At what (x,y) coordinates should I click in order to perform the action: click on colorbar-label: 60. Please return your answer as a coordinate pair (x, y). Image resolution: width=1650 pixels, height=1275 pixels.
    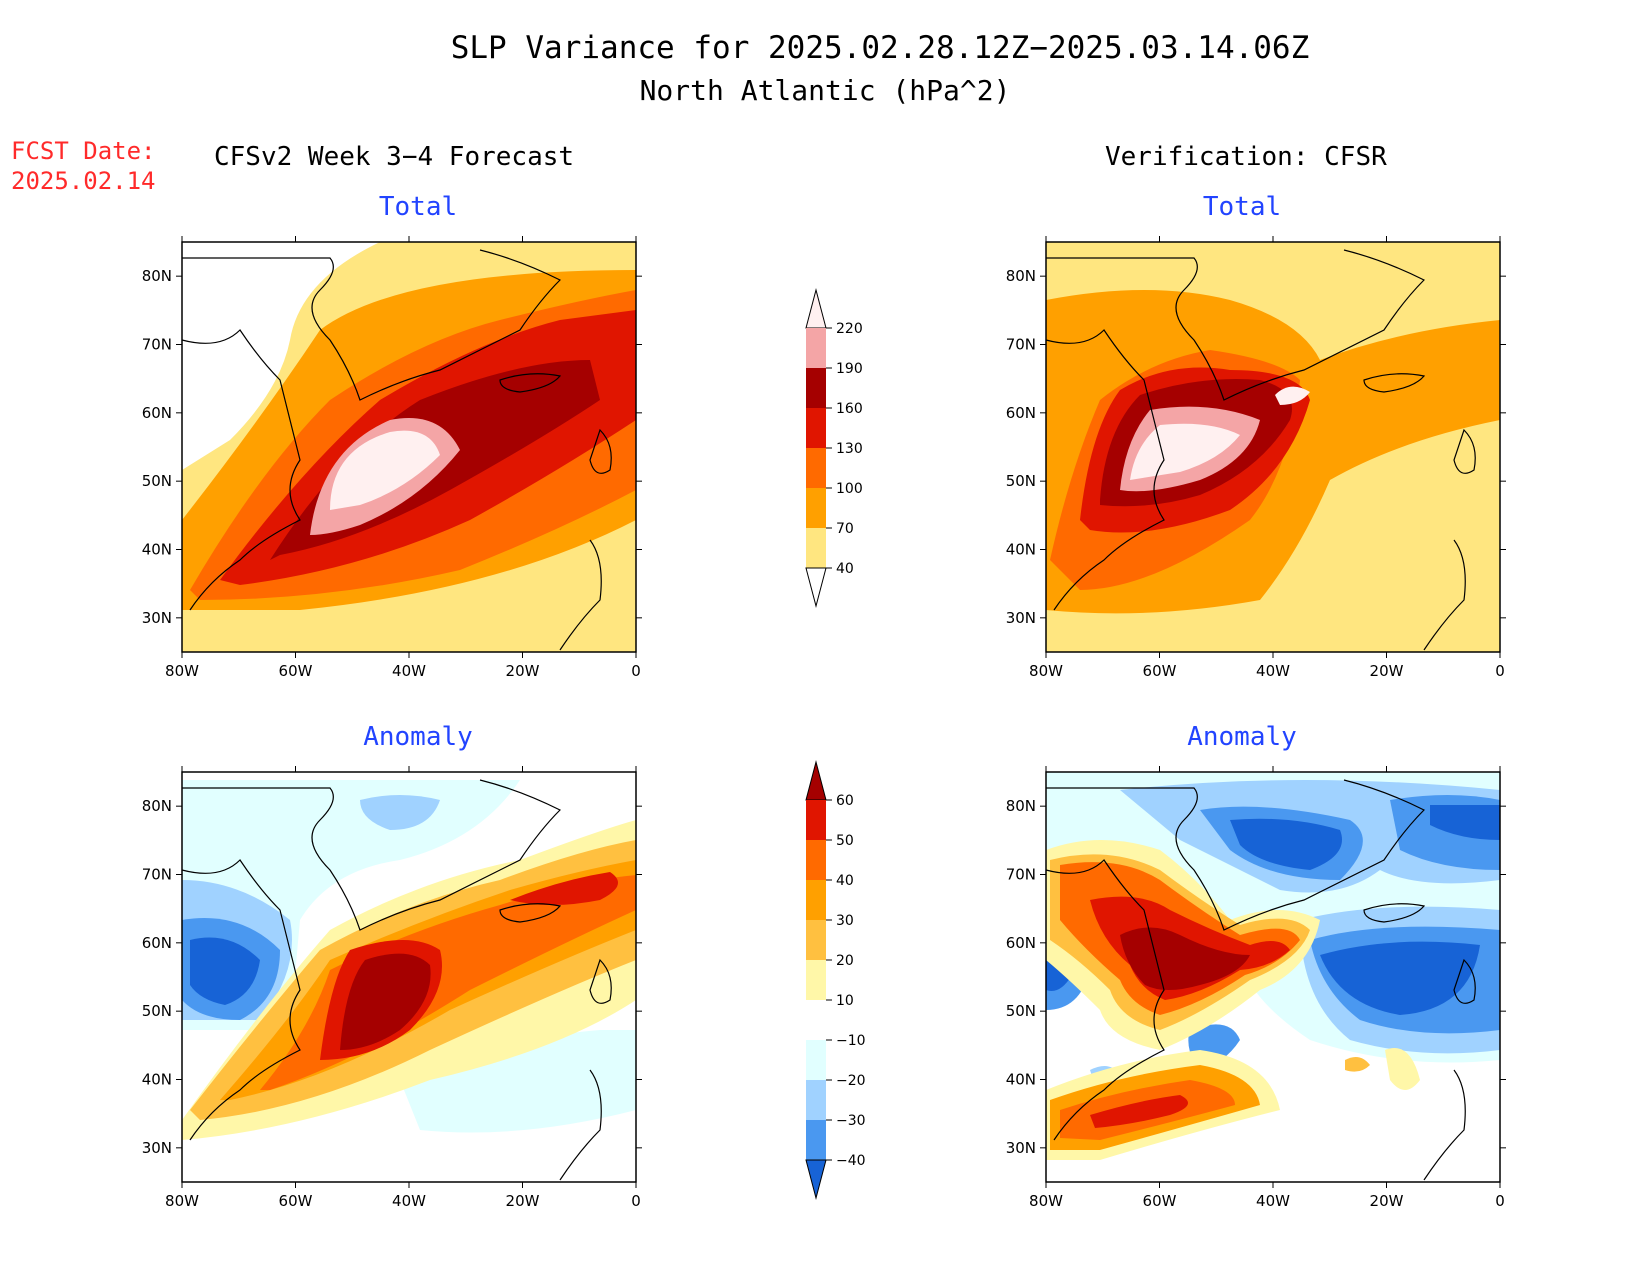
    Looking at the image, I should click on (845, 801).